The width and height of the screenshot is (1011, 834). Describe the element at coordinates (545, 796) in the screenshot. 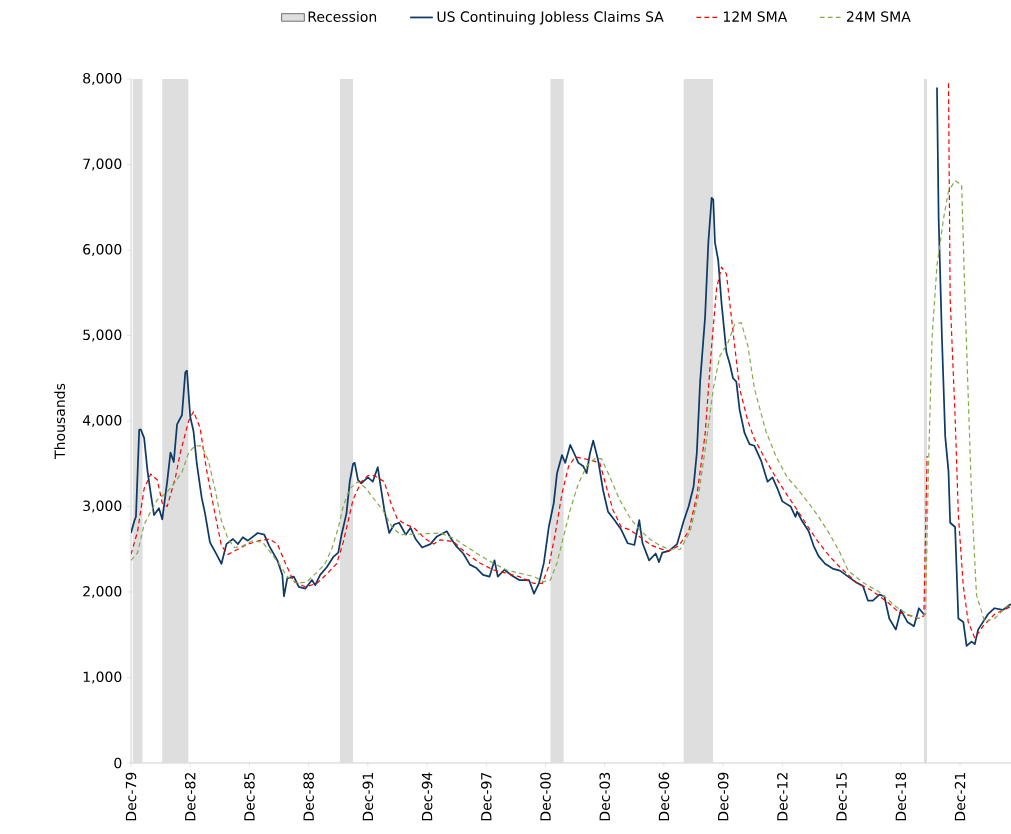

I see `x-tick-label: Dec-00` at that location.